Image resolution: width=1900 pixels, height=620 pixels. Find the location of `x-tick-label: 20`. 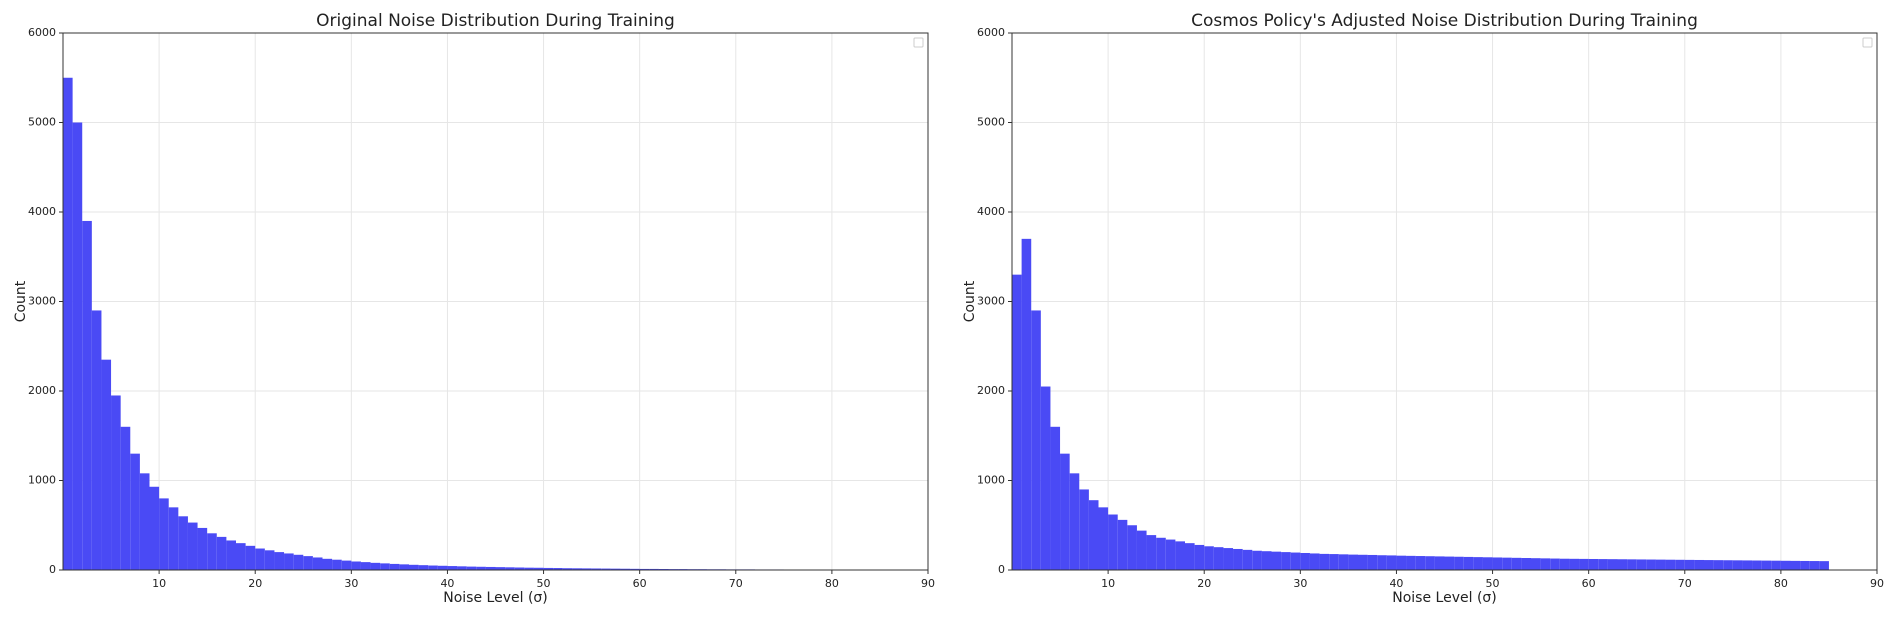

x-tick-label: 20 is located at coordinates (255, 583).